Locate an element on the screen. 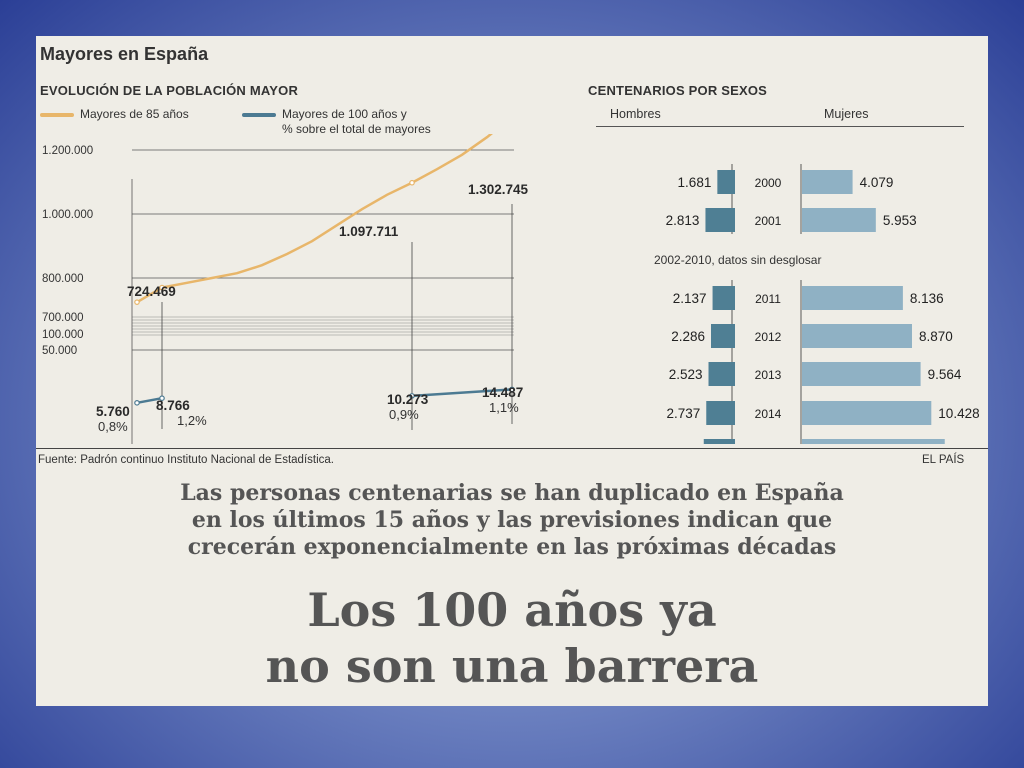 This screenshot has height=768, width=1024. data-label: 1.097.711 is located at coordinates (369, 231).